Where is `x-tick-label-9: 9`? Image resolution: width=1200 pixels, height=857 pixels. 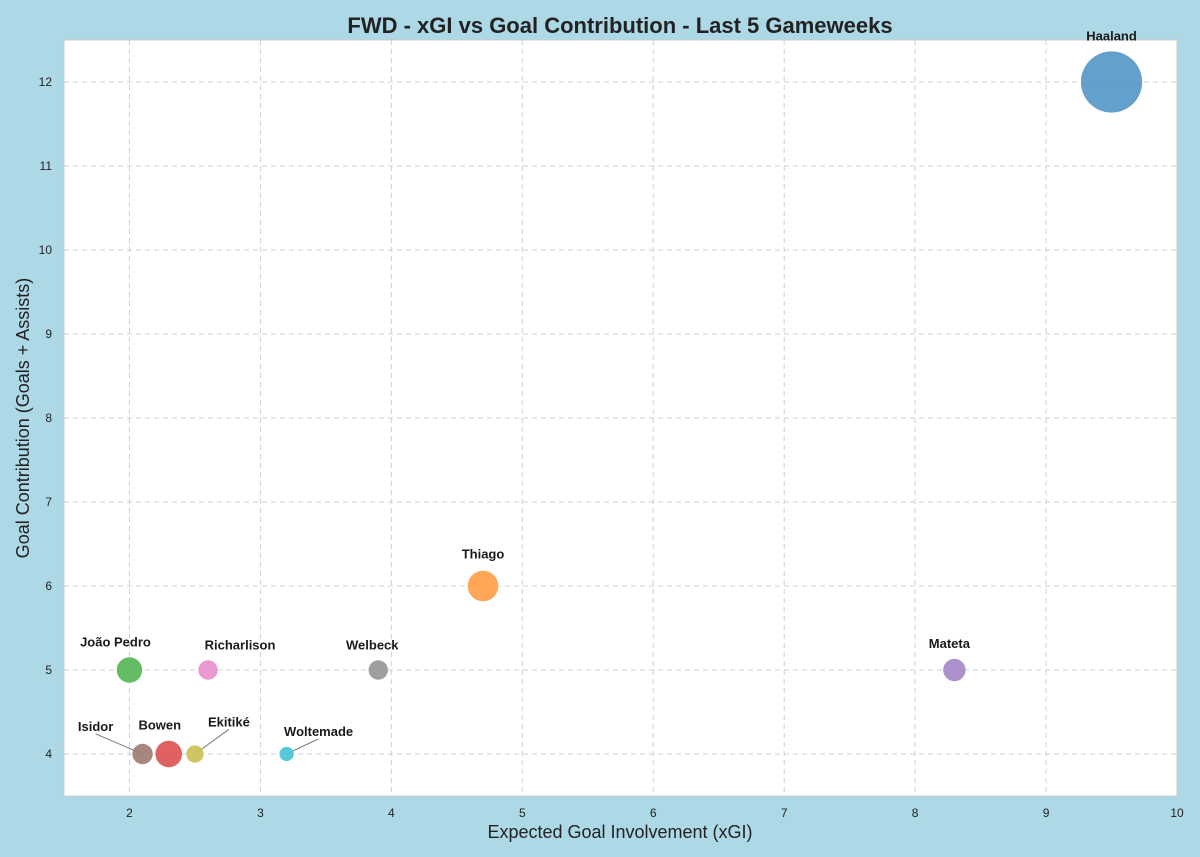
x-tick-label-9: 9 is located at coordinates (1046, 813).